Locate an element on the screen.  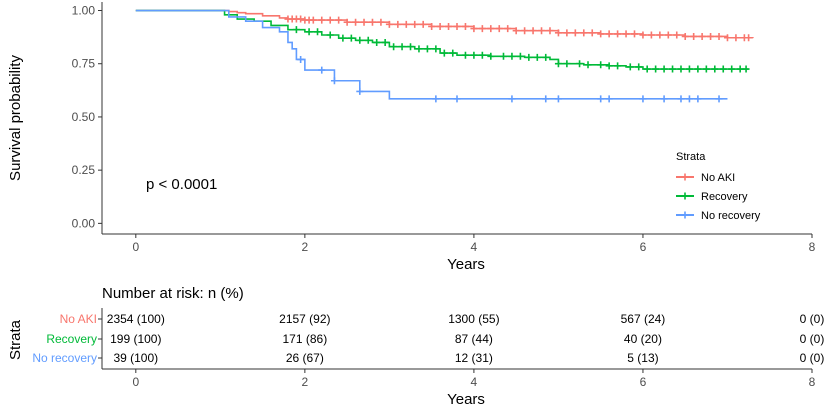
risk-row-label: No AKI is located at coordinates (78, 319).